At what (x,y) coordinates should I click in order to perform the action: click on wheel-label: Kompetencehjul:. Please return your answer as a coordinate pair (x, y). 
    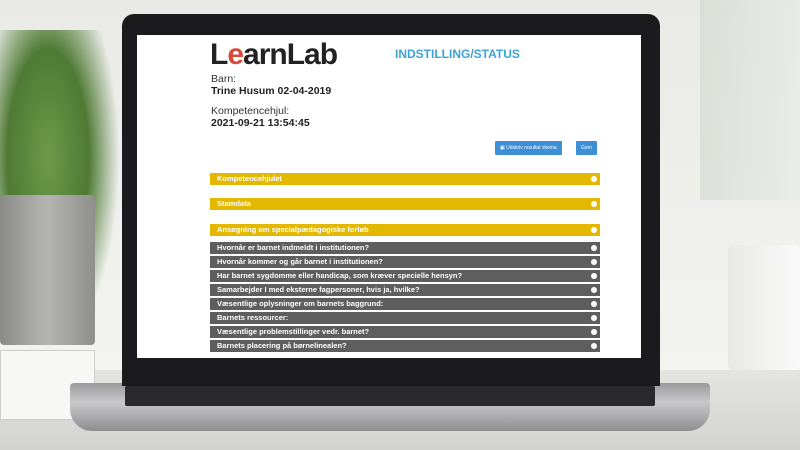
    Looking at the image, I should click on (250, 111).